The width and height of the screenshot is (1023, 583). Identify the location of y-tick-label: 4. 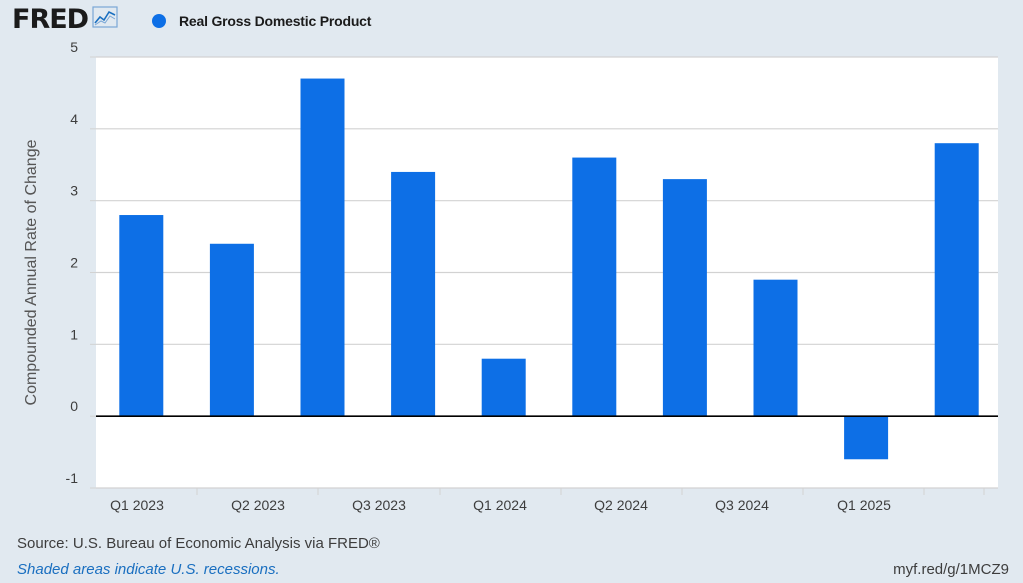
(74, 119).